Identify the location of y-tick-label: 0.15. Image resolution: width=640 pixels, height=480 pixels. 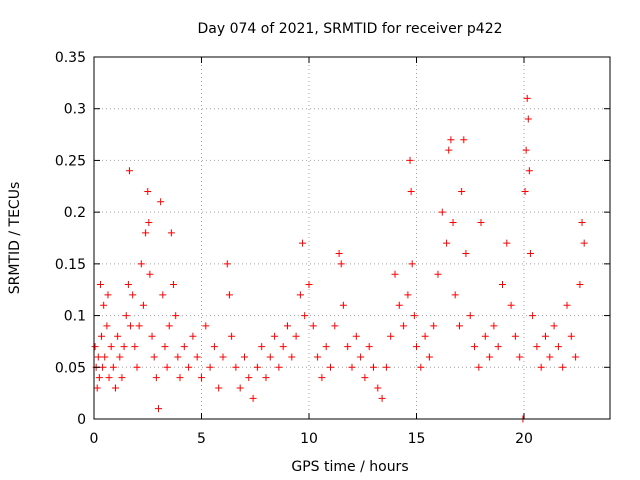
(70, 265).